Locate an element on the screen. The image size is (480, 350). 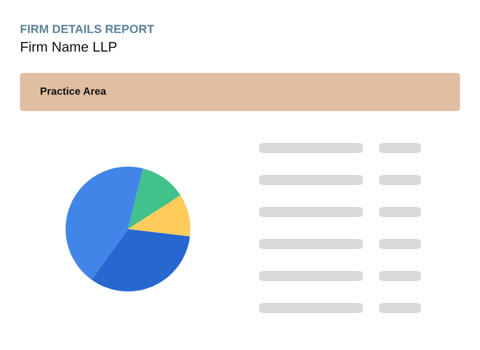
chart-title: FIRM DETAILS REPORT is located at coordinates (87, 29).